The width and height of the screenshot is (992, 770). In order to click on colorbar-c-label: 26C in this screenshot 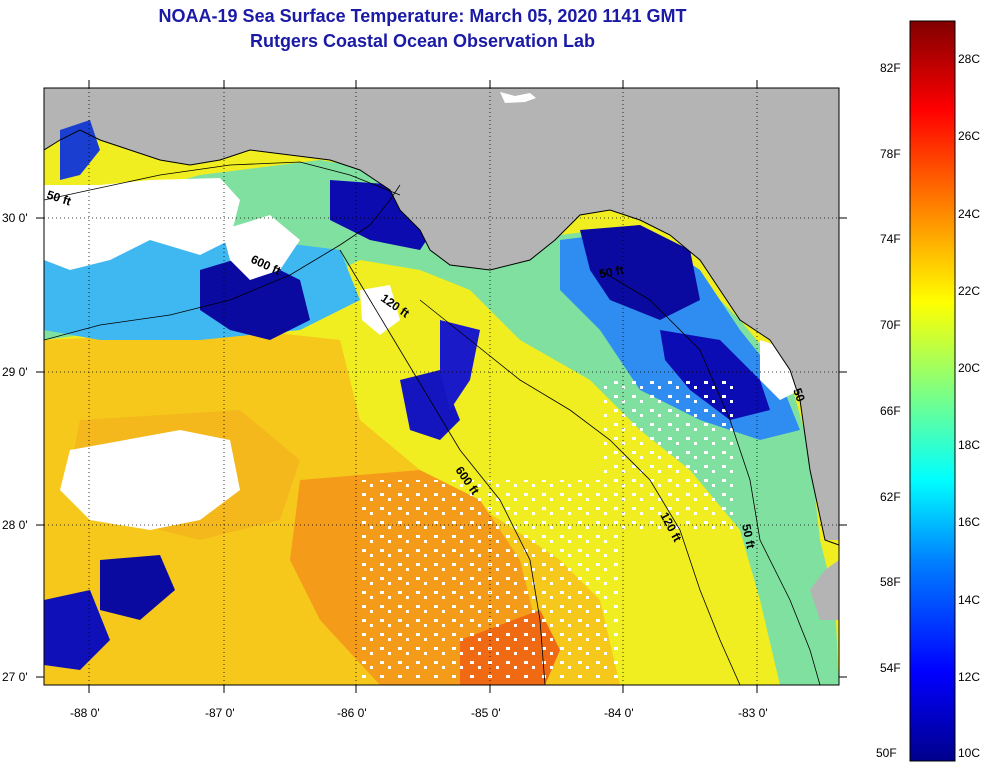, I will do `click(969, 136)`.